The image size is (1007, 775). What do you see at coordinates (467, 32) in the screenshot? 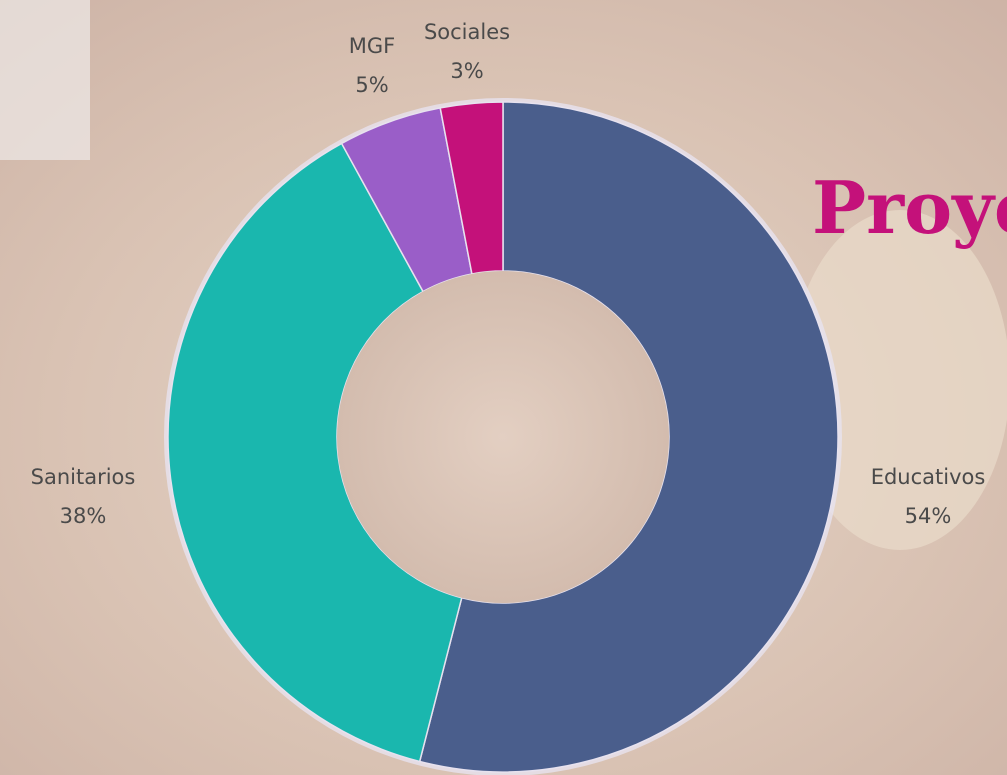
I see `slice-name: Sociales` at bounding box center [467, 32].